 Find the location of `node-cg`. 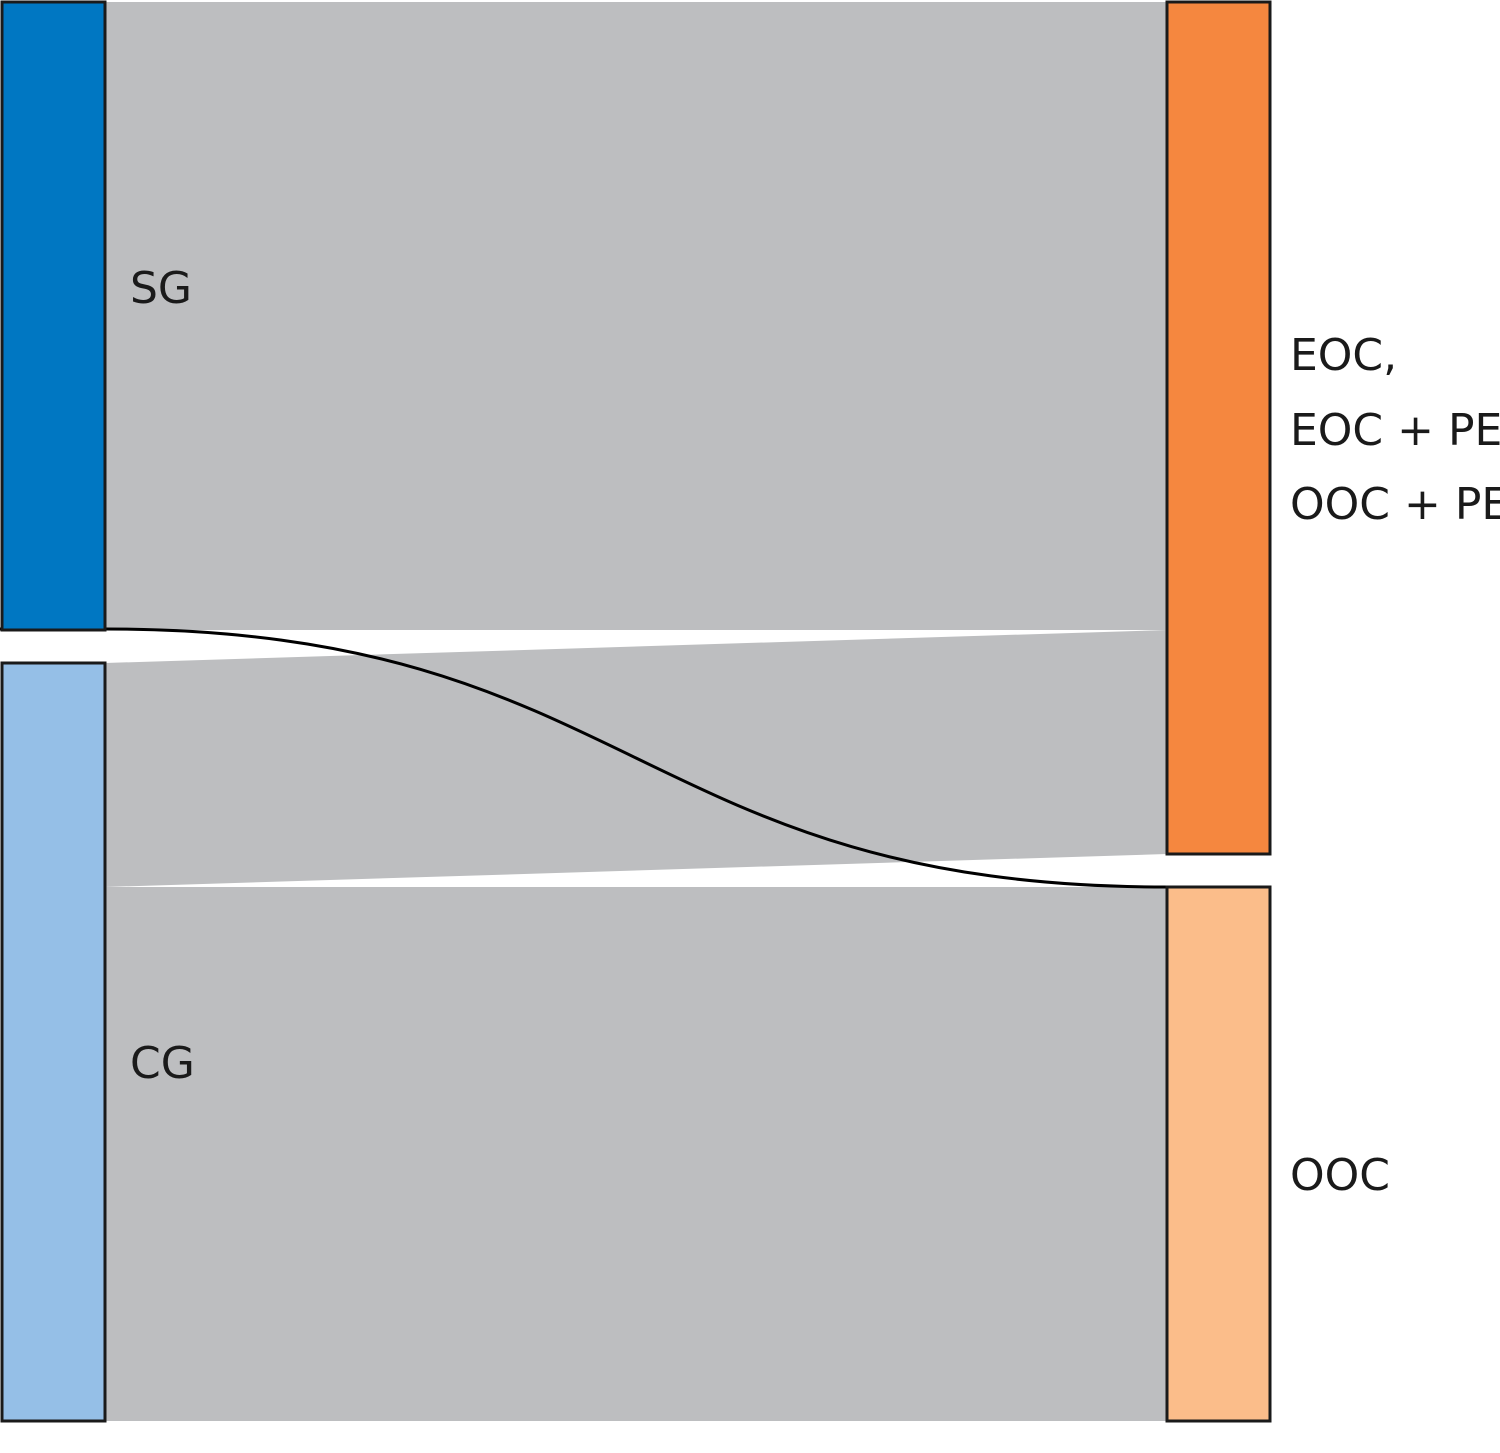

node-cg is located at coordinates (53, 1042).